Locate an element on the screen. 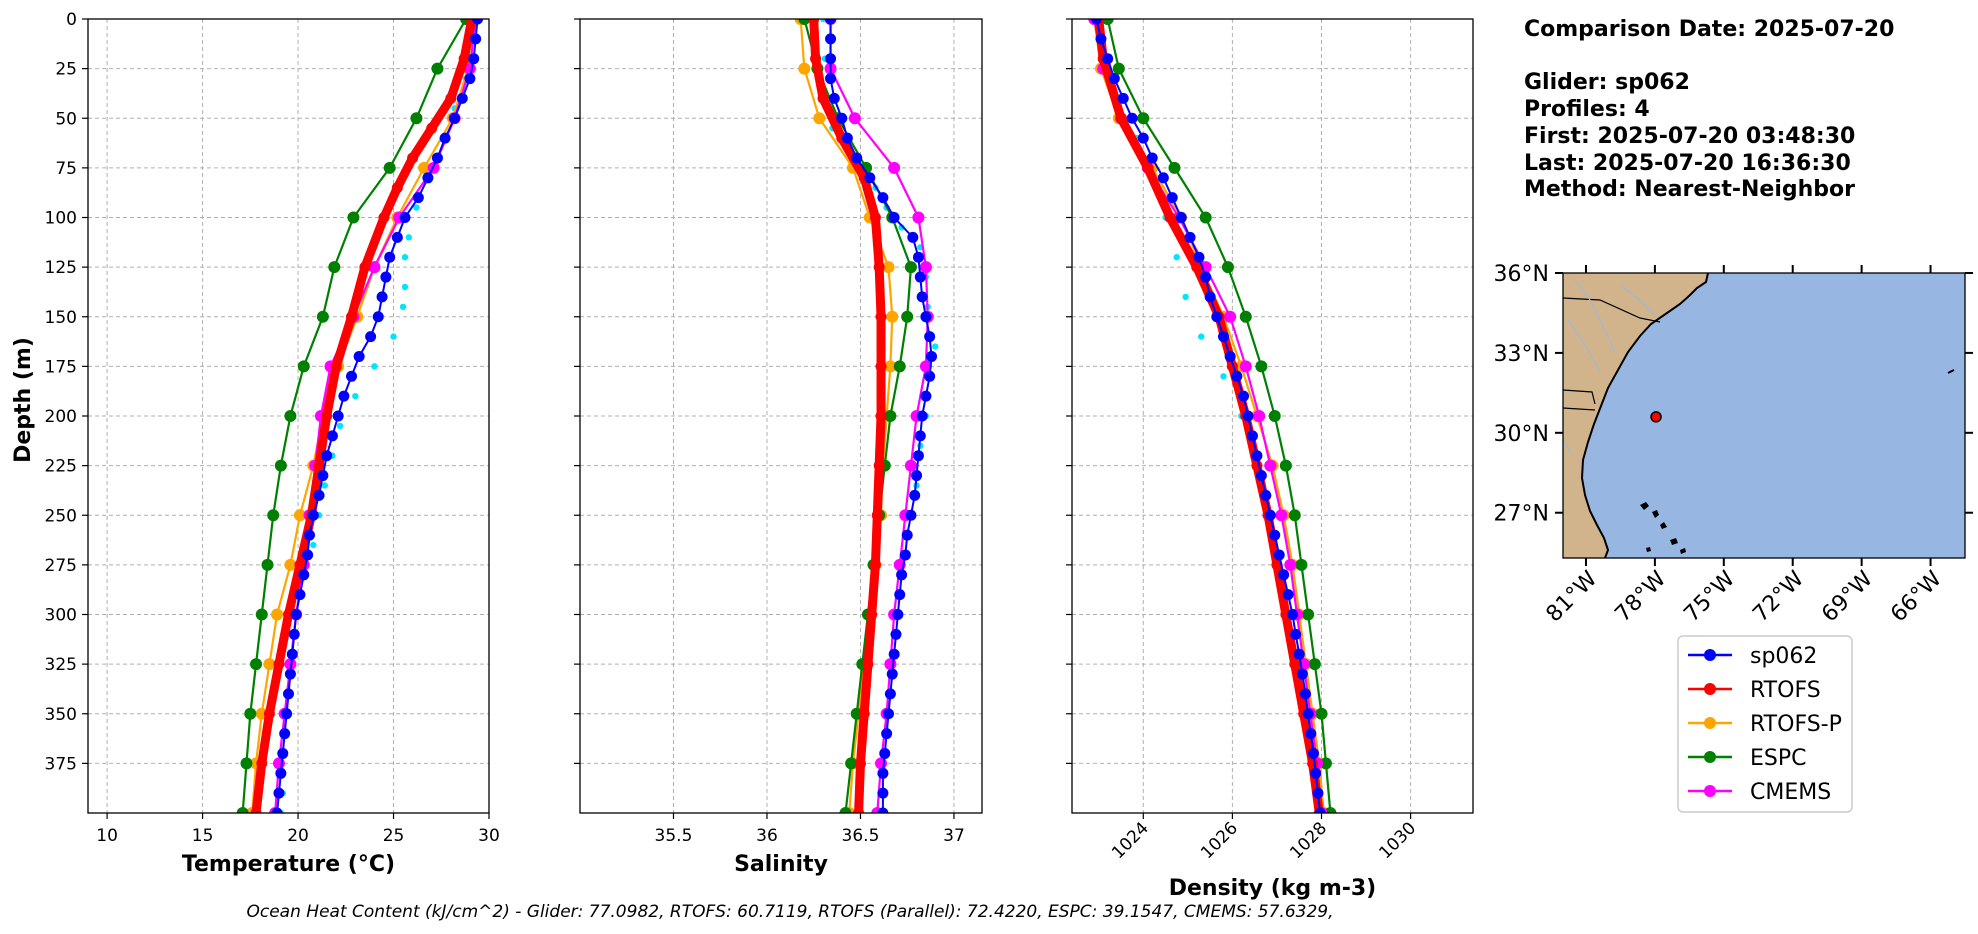 This screenshot has width=1978, height=934. glider-location-map: 36°N 33°N 30°N 27°N 81°W 78°W 75°W 72°W 69°W 66°W is located at coordinates (1733, 444).